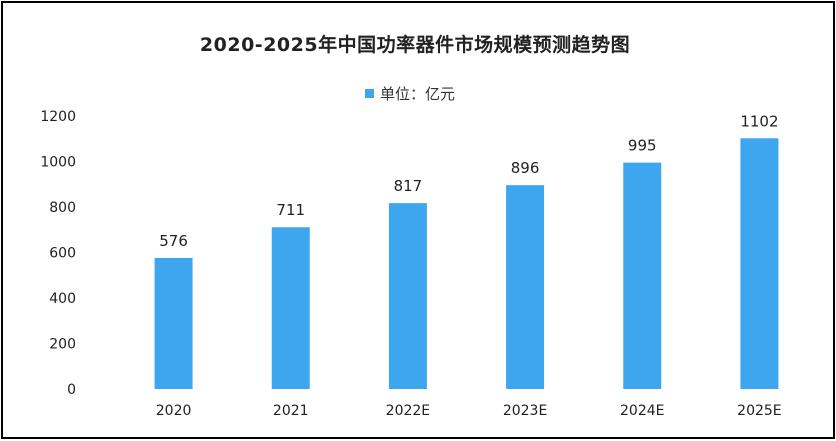 The height and width of the screenshot is (441, 836). I want to click on data-label: 896, so click(525, 168).